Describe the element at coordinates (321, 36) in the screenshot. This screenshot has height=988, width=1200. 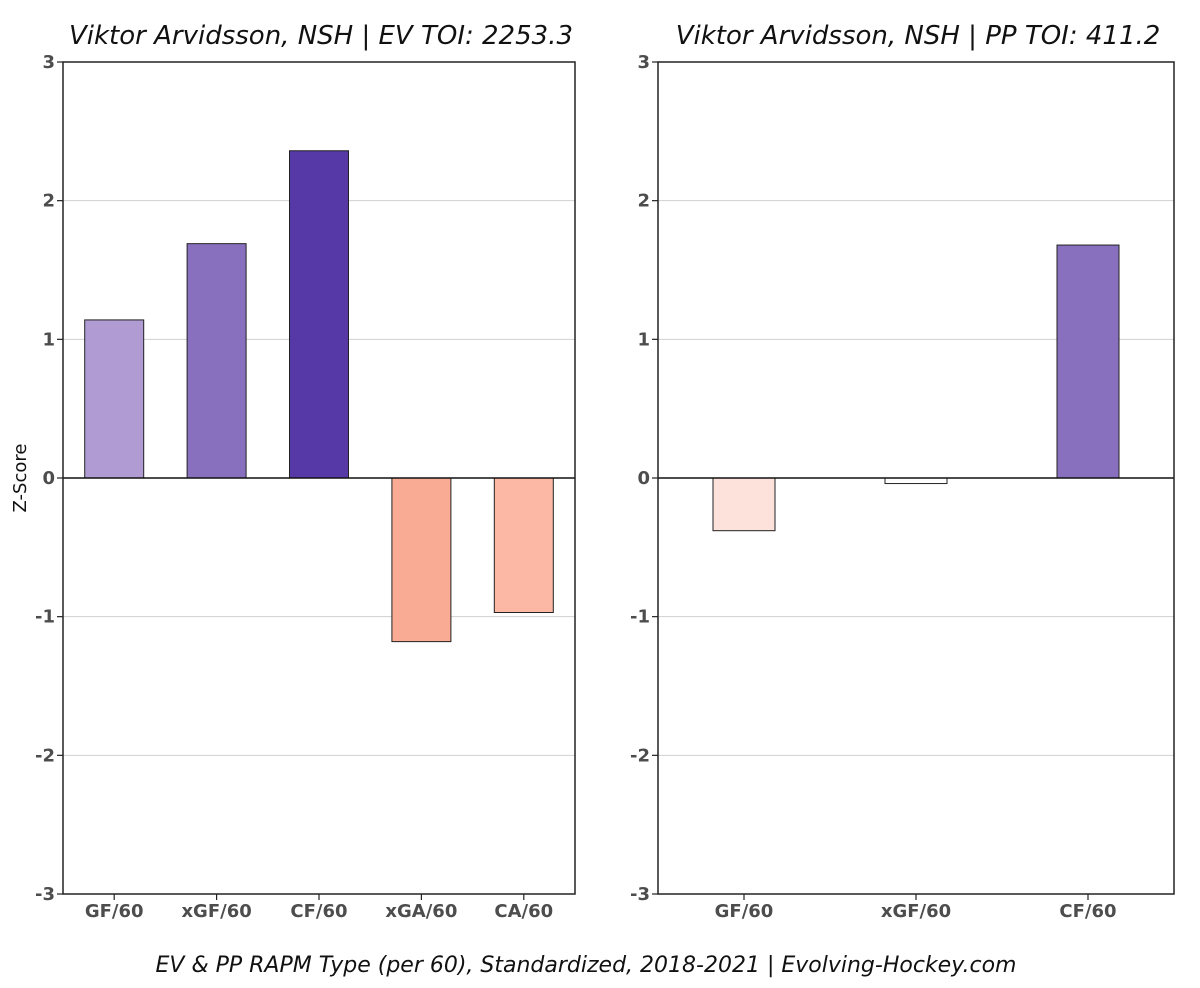
I see `chart-title: Viktor Arvidsson, NSH | EV TOI: 2253.3` at that location.